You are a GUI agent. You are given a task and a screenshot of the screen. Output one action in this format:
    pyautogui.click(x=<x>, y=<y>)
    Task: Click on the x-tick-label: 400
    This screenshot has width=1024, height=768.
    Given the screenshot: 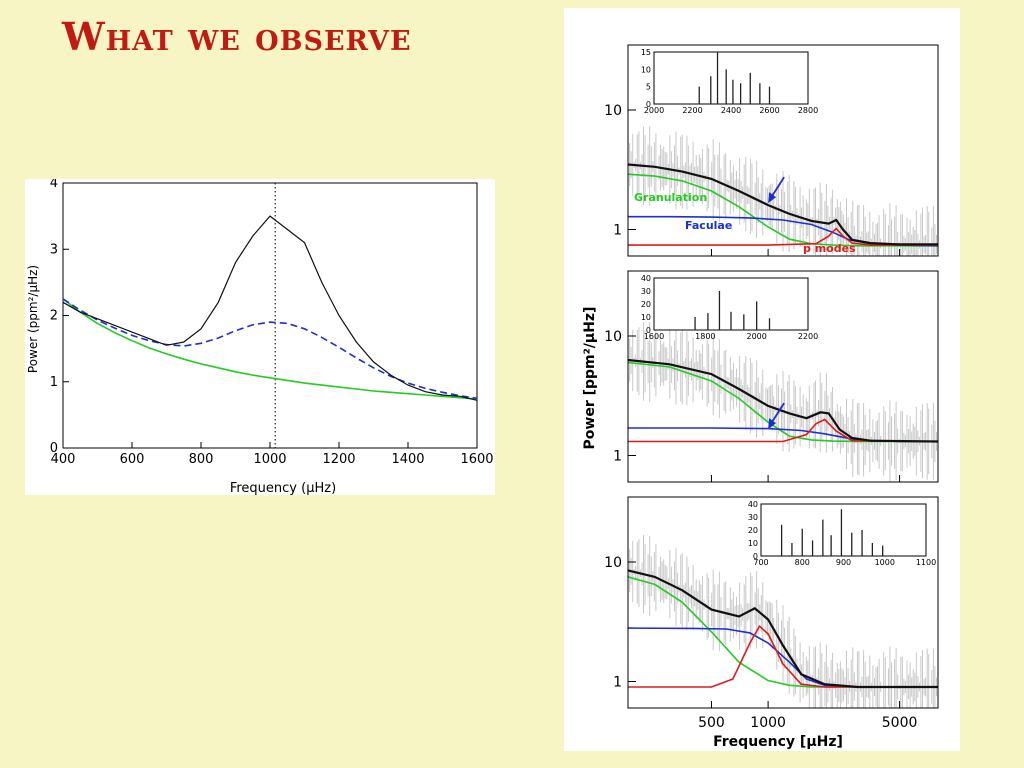 What is the action you would take?
    pyautogui.click(x=63, y=459)
    